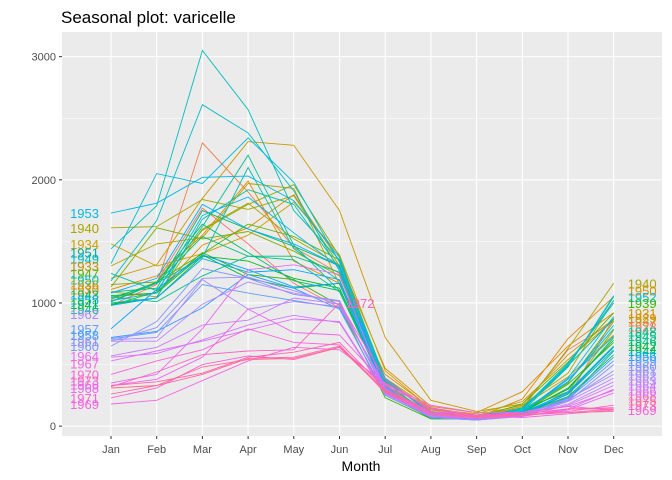  What do you see at coordinates (84, 329) in the screenshot?
I see `series-start-label: 1957` at bounding box center [84, 329].